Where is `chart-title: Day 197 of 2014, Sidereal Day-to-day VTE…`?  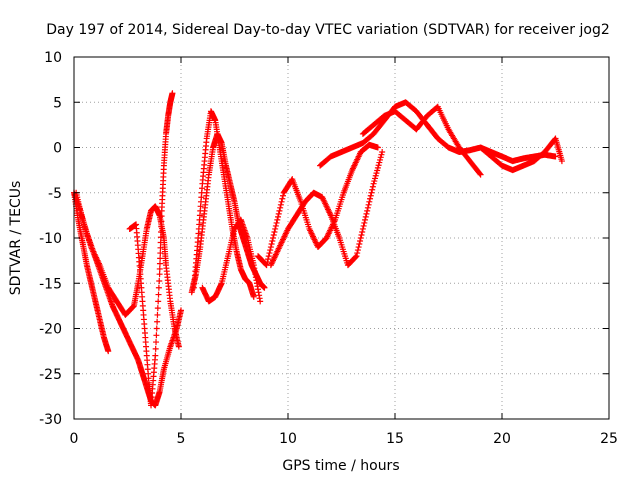
chart-title: Day 197 of 2014, Sidereal Day-to-day VTE… is located at coordinates (327, 30).